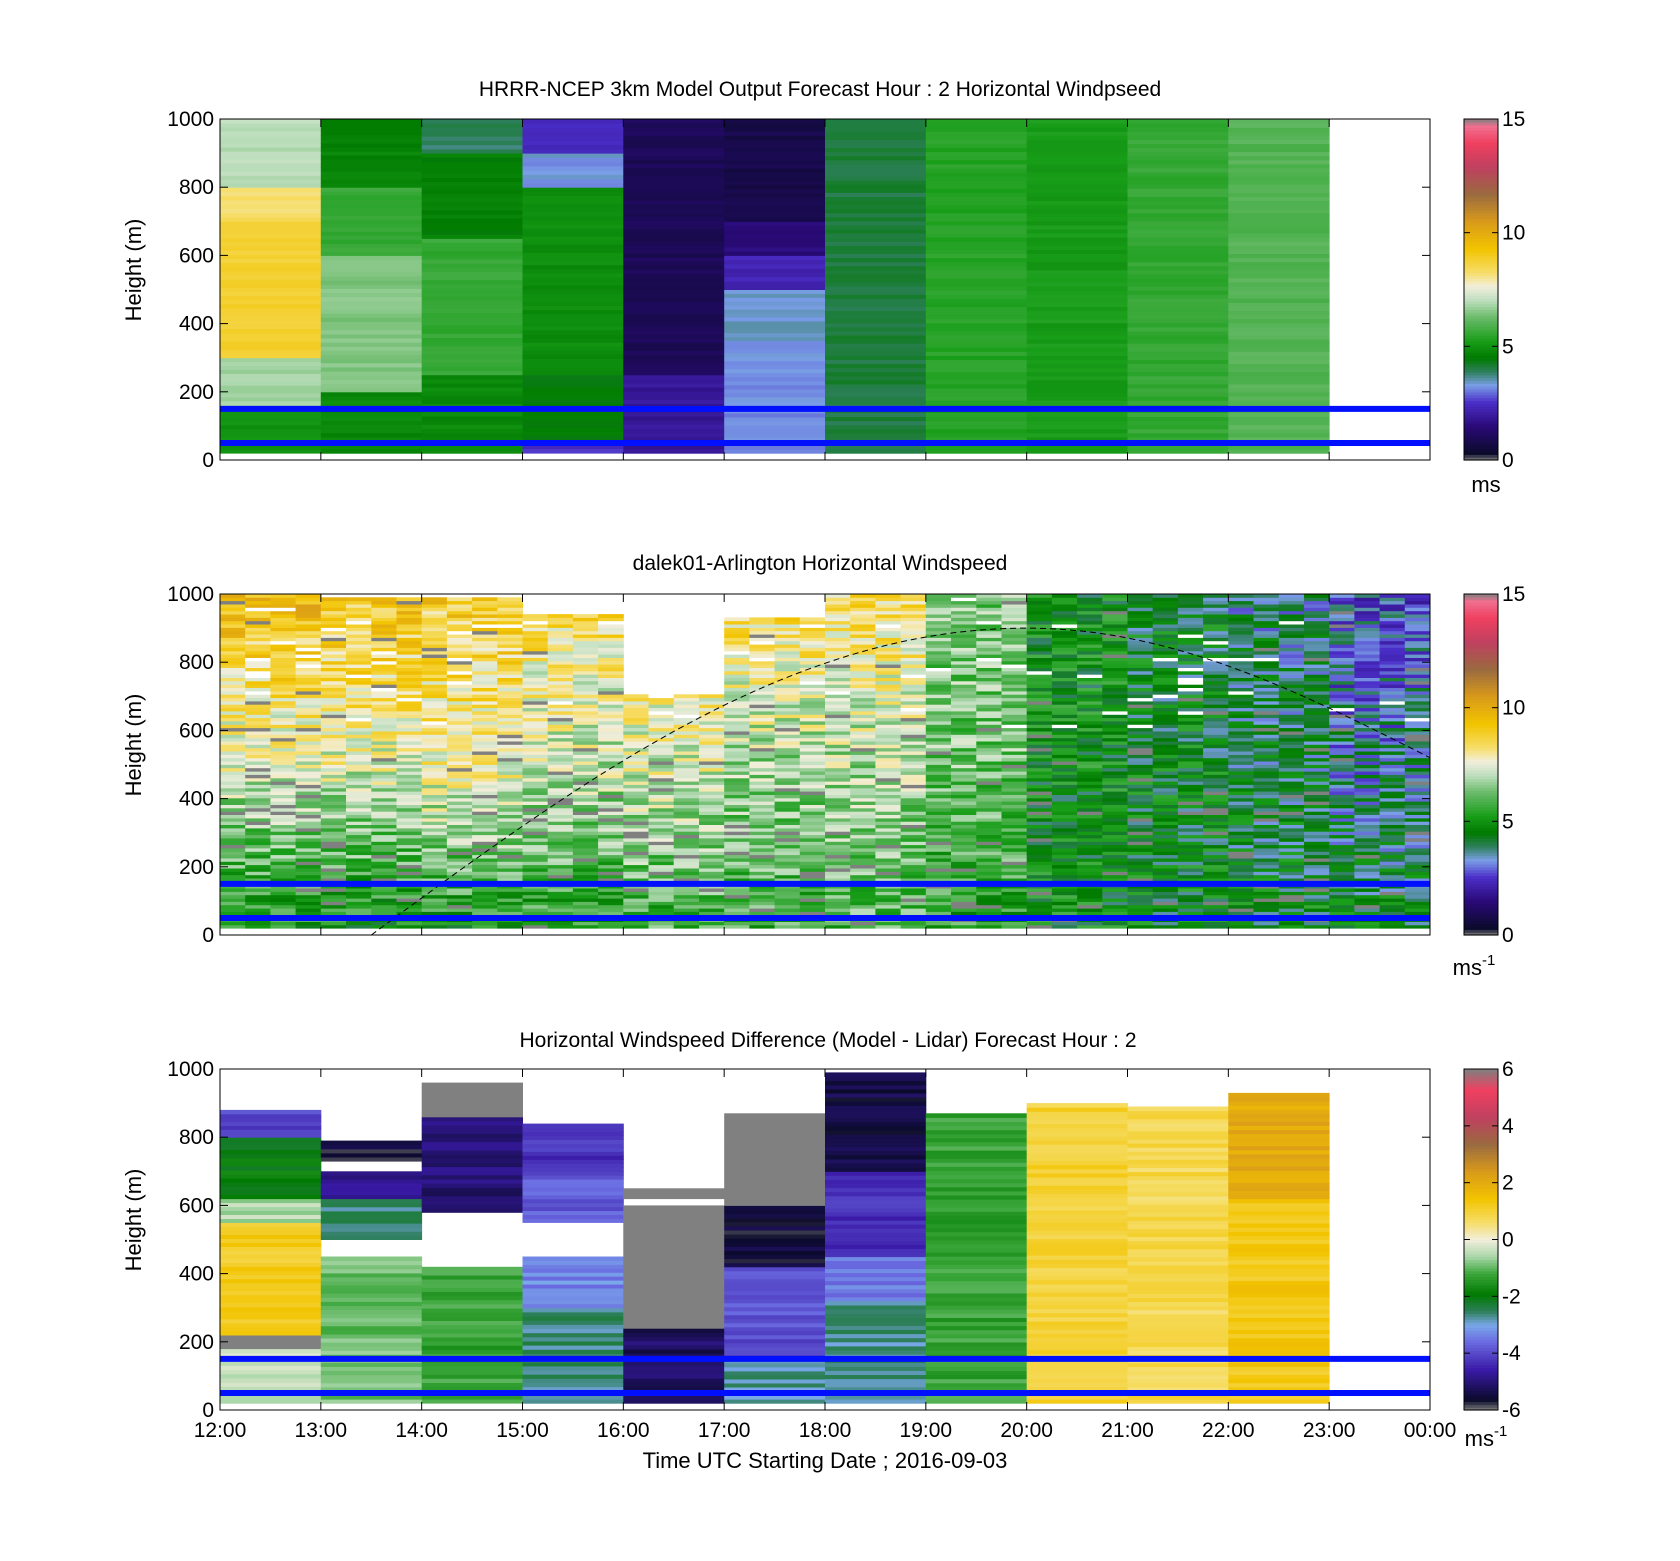 This screenshot has height=1561, width=1680. What do you see at coordinates (196, 187) in the screenshot?
I see `y-tick-label: 800` at bounding box center [196, 187].